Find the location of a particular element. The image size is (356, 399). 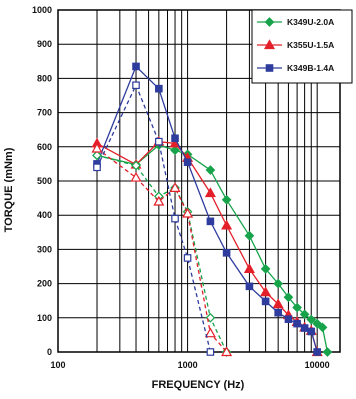

x-tick-labels: 100 1000 10000 is located at coordinates (189, 365).